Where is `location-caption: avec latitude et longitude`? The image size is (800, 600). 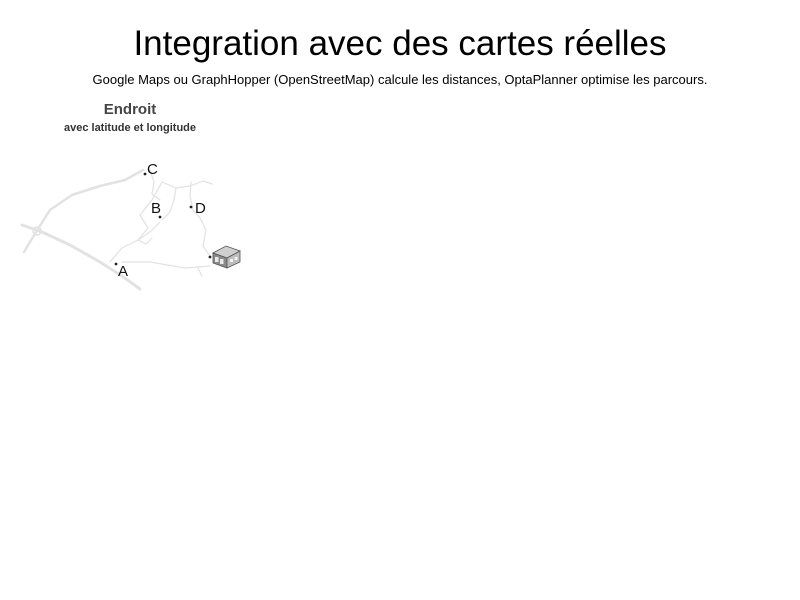 location-caption: avec latitude et longitude is located at coordinates (130, 128).